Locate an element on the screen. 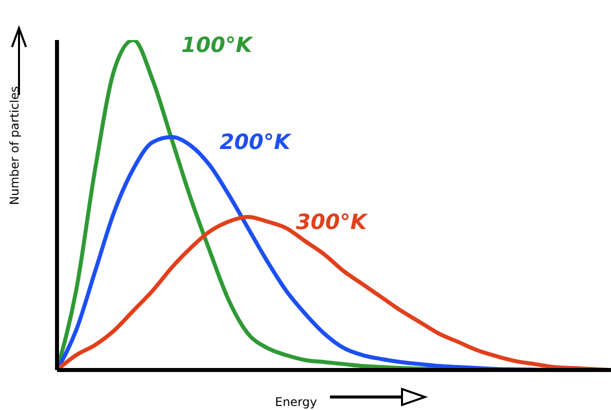 This screenshot has width=611, height=410. y-axis-title: Number of particles is located at coordinates (14, 145).